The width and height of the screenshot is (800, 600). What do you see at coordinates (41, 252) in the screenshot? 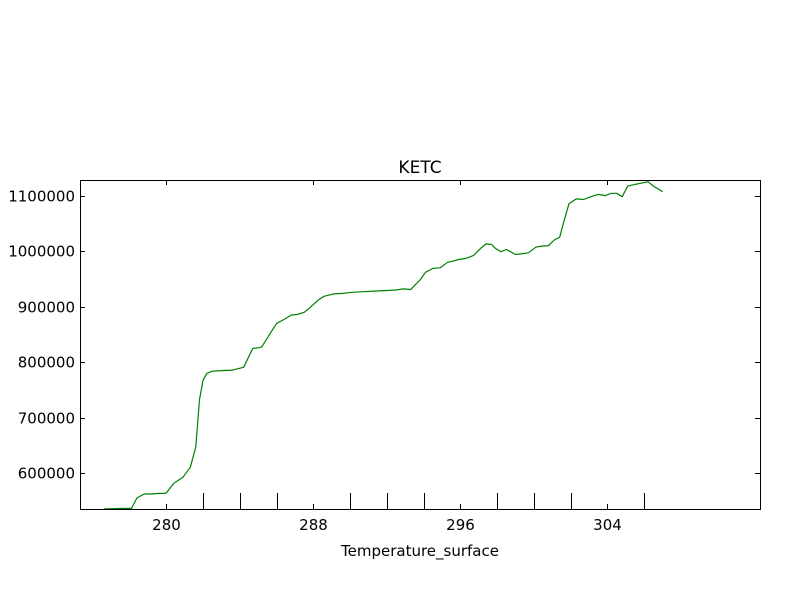
I see `y-tick-label: 1000000` at bounding box center [41, 252].